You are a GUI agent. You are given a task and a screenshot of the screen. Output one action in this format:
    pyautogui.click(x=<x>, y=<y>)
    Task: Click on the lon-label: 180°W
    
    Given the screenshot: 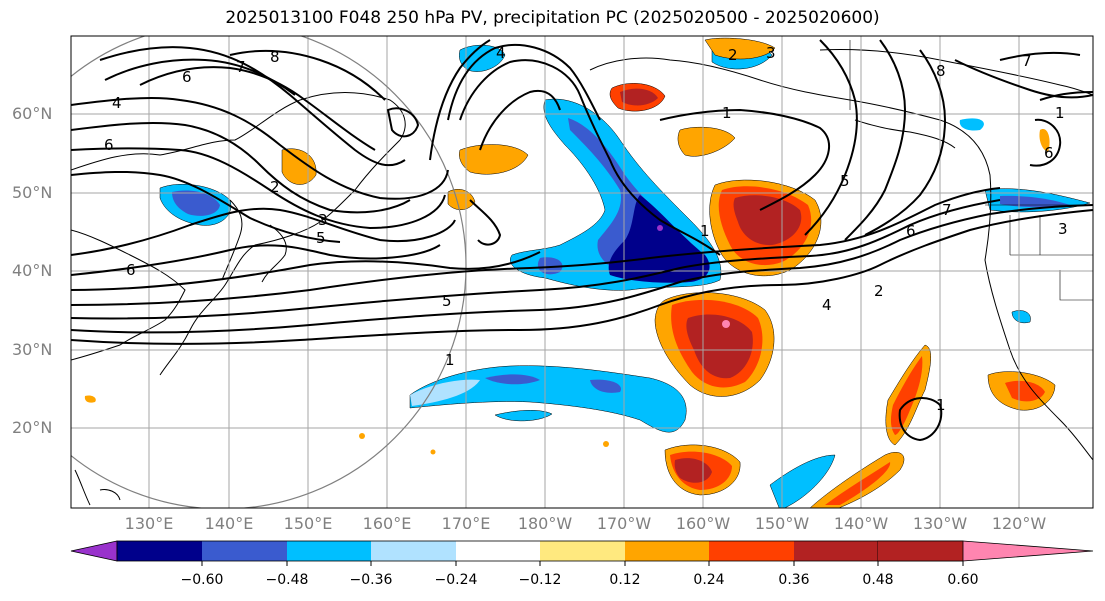 What is the action you would take?
    pyautogui.click(x=545, y=523)
    